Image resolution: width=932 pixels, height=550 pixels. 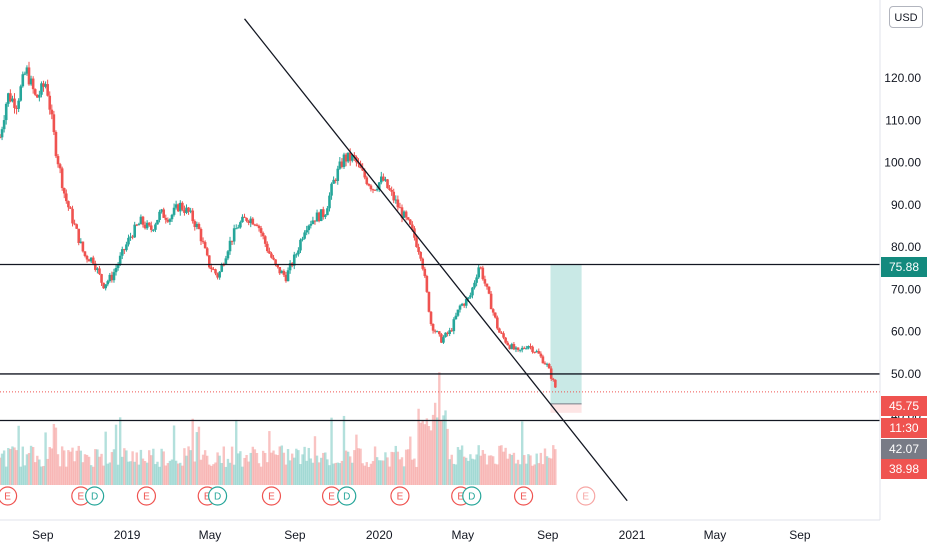 What do you see at coordinates (906, 17) in the screenshot?
I see `currency-button: USD` at bounding box center [906, 17].